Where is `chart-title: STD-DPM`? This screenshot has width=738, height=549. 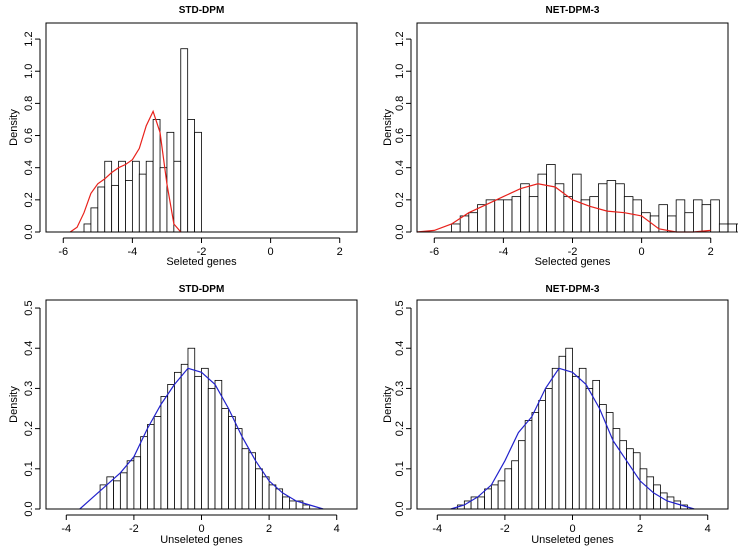 chart-title: STD-DPM is located at coordinates (202, 289).